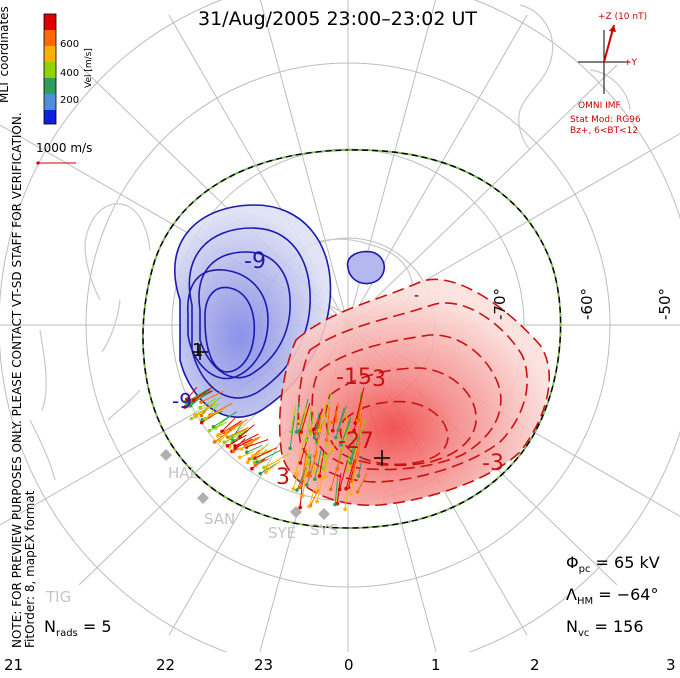 This screenshot has height=678, width=680. I want to click on imf-source: OMNI IMF, so click(599, 106).